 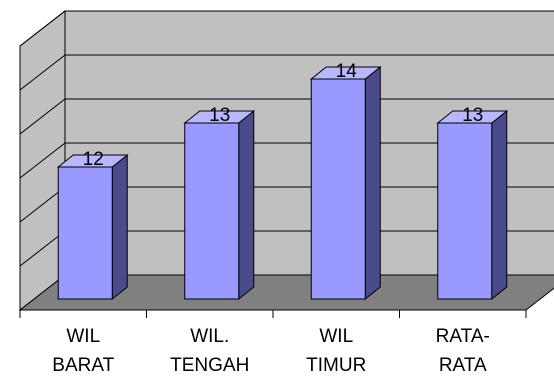 I want to click on x-tick-label: TIMUR, so click(x=336, y=365).